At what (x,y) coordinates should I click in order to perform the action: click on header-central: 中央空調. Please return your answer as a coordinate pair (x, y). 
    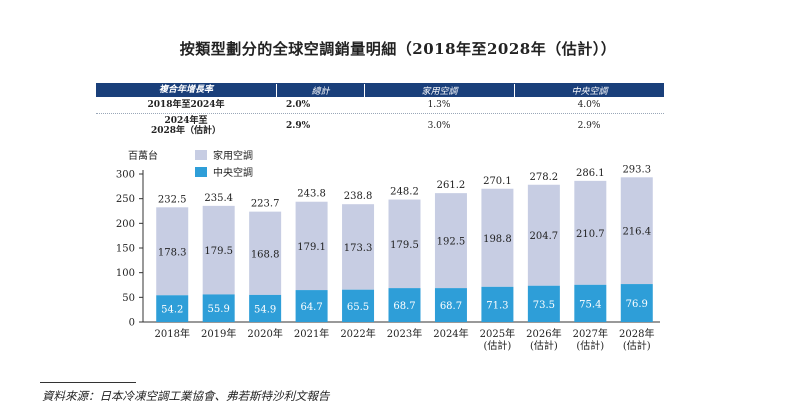
    Looking at the image, I should click on (589, 90).